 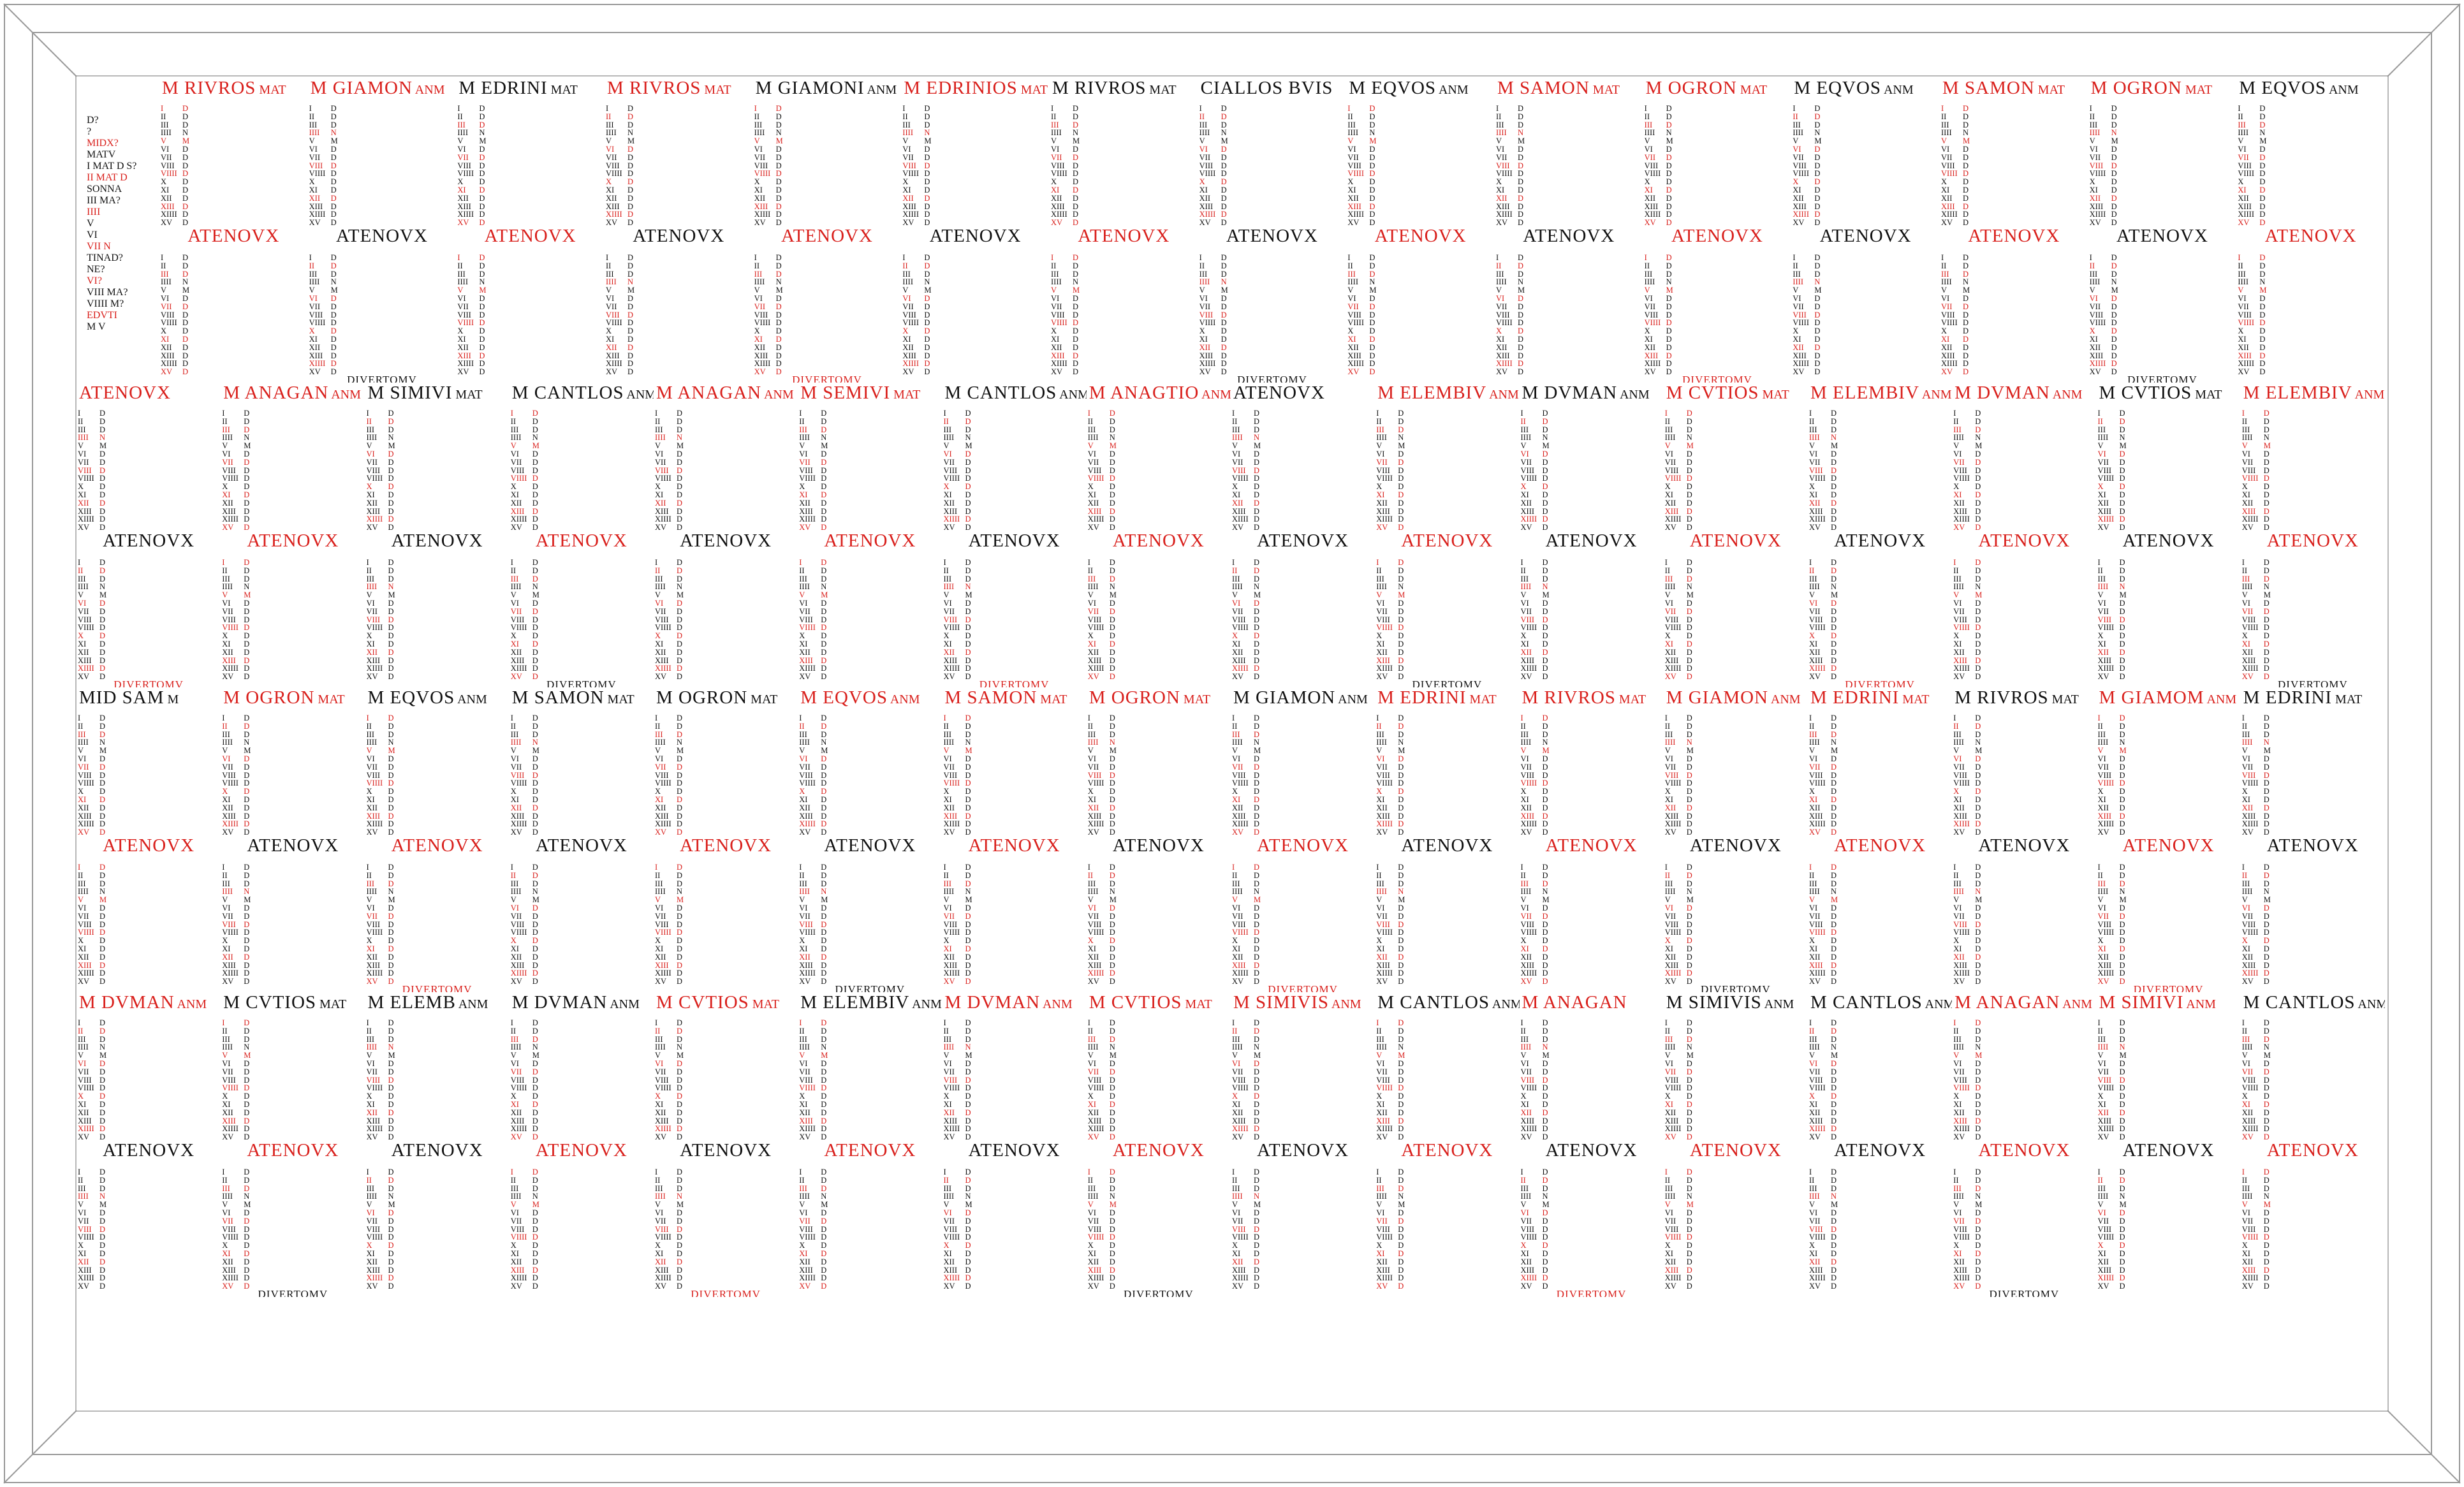 I want to click on month-title: CIALLOS BVIS, so click(x=1266, y=88).